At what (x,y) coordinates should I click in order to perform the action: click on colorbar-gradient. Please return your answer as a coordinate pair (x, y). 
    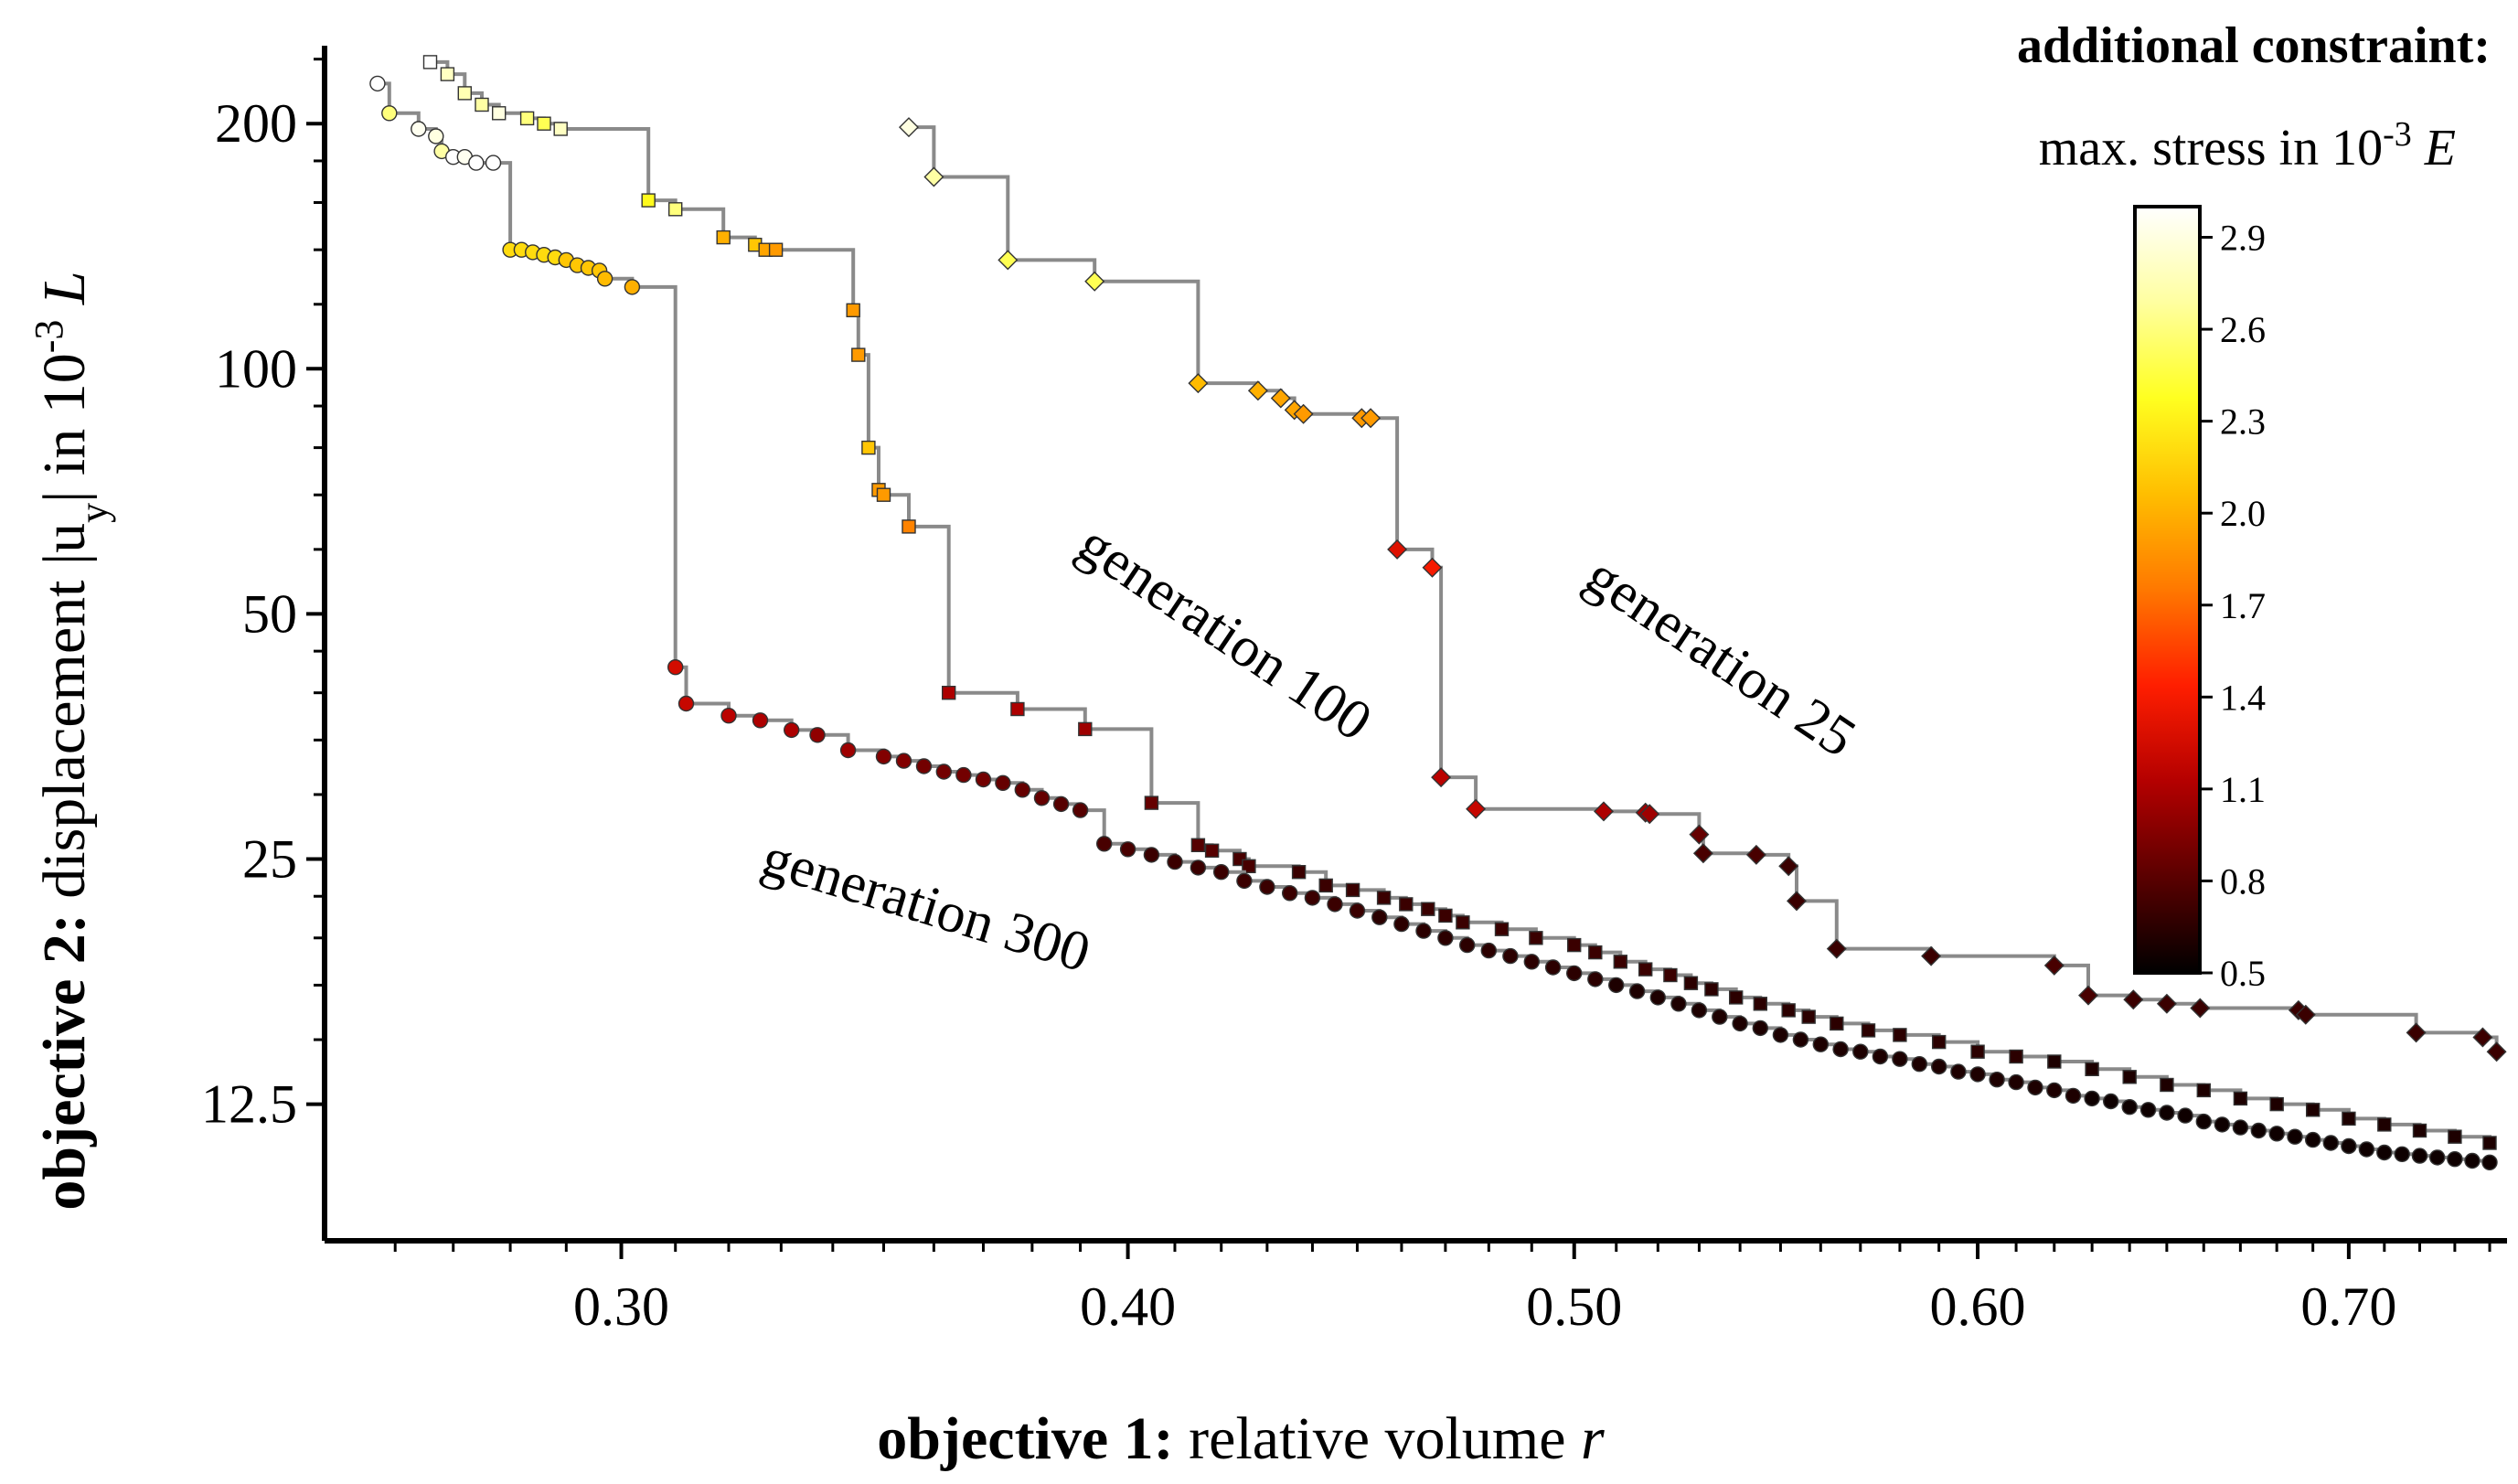
    Looking at the image, I should click on (2167, 590).